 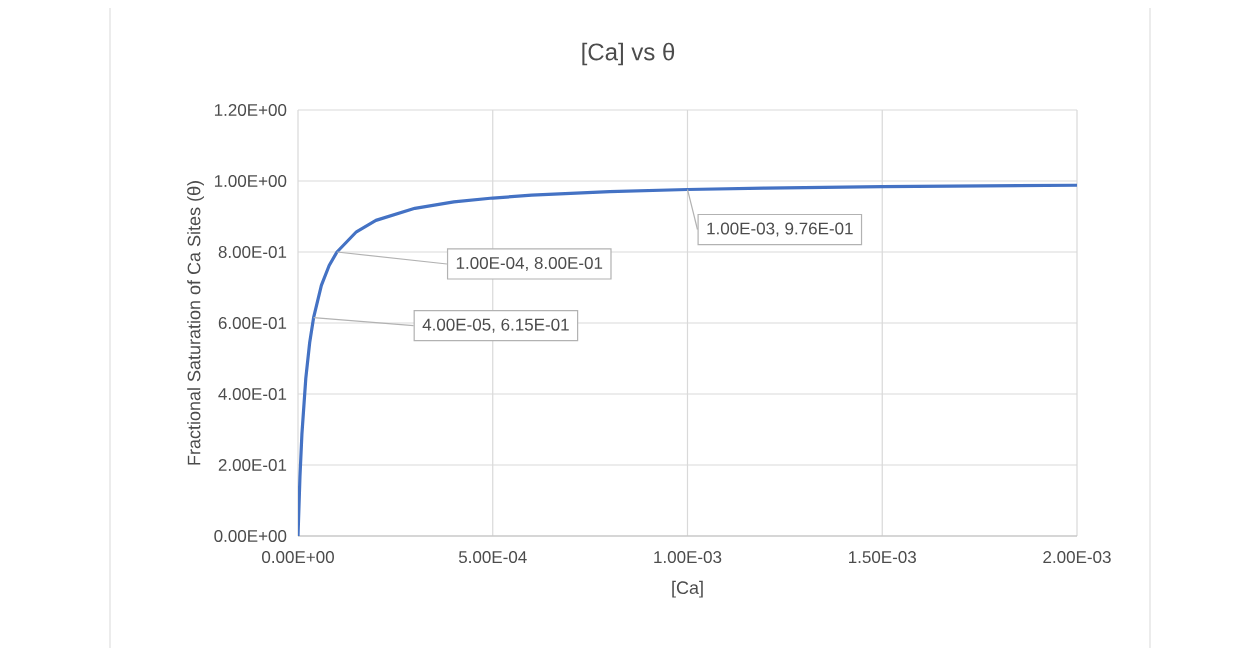 I want to click on y-tick-label: 2.00E-01, so click(x=252, y=464).